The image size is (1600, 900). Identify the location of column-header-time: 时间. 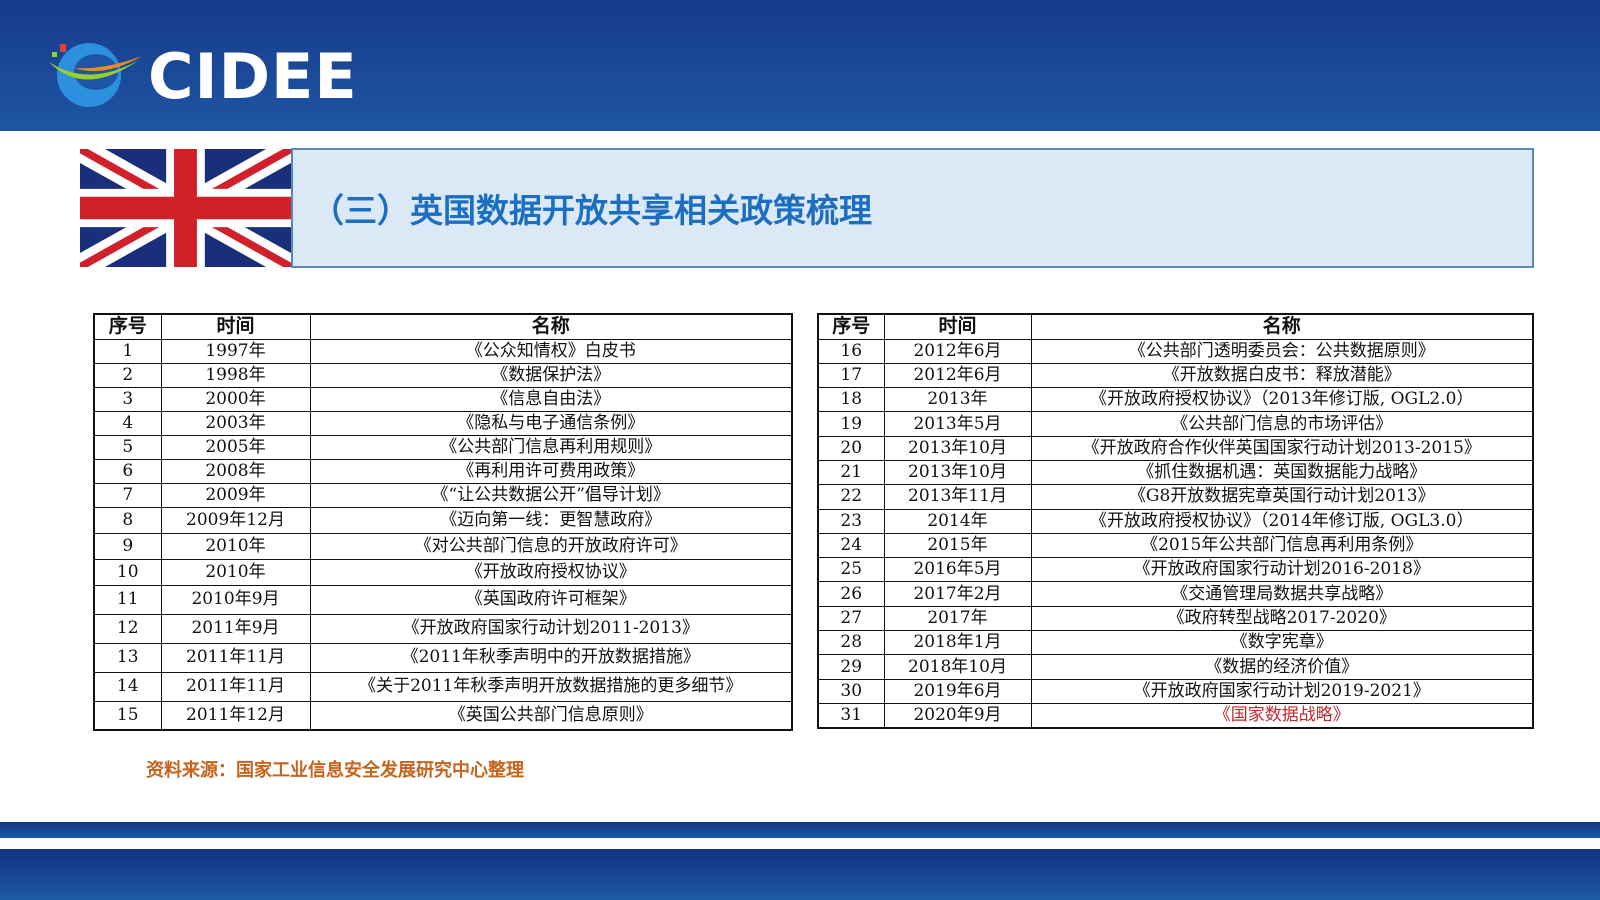
(235, 326).